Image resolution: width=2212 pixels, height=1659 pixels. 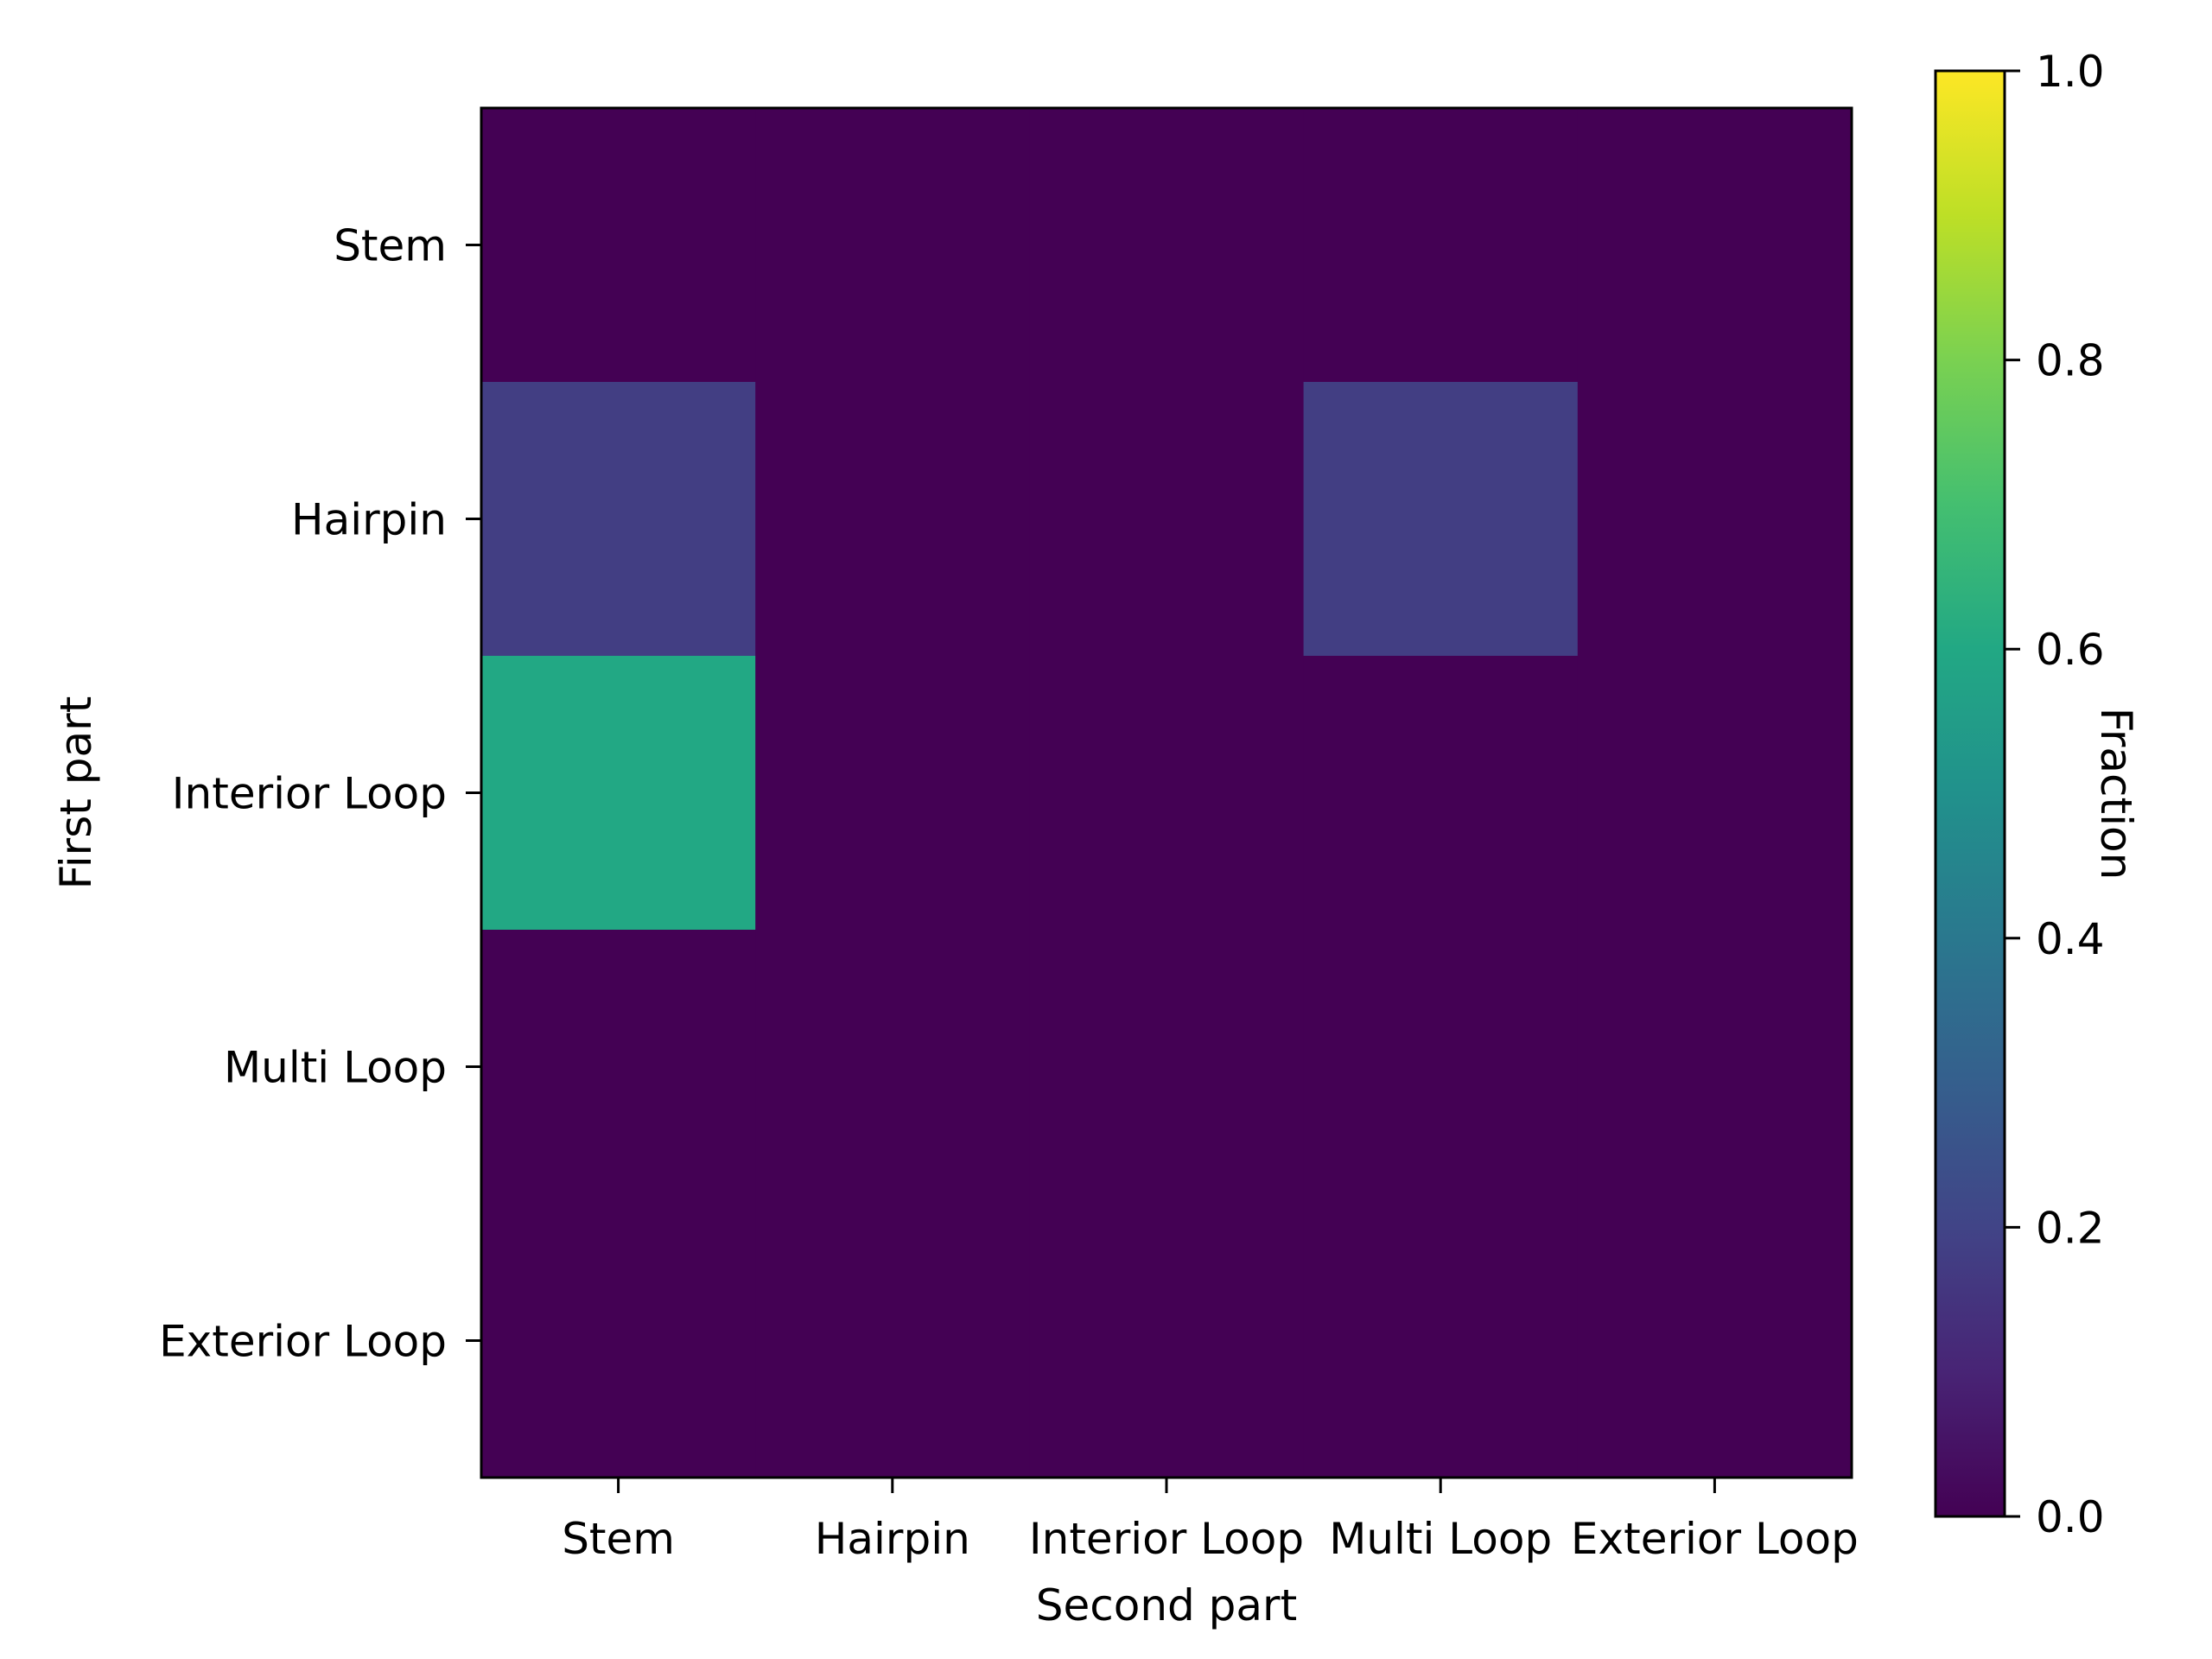 What do you see at coordinates (2070, 1228) in the screenshot?
I see `colorbar-tick-label: 0.2` at bounding box center [2070, 1228].